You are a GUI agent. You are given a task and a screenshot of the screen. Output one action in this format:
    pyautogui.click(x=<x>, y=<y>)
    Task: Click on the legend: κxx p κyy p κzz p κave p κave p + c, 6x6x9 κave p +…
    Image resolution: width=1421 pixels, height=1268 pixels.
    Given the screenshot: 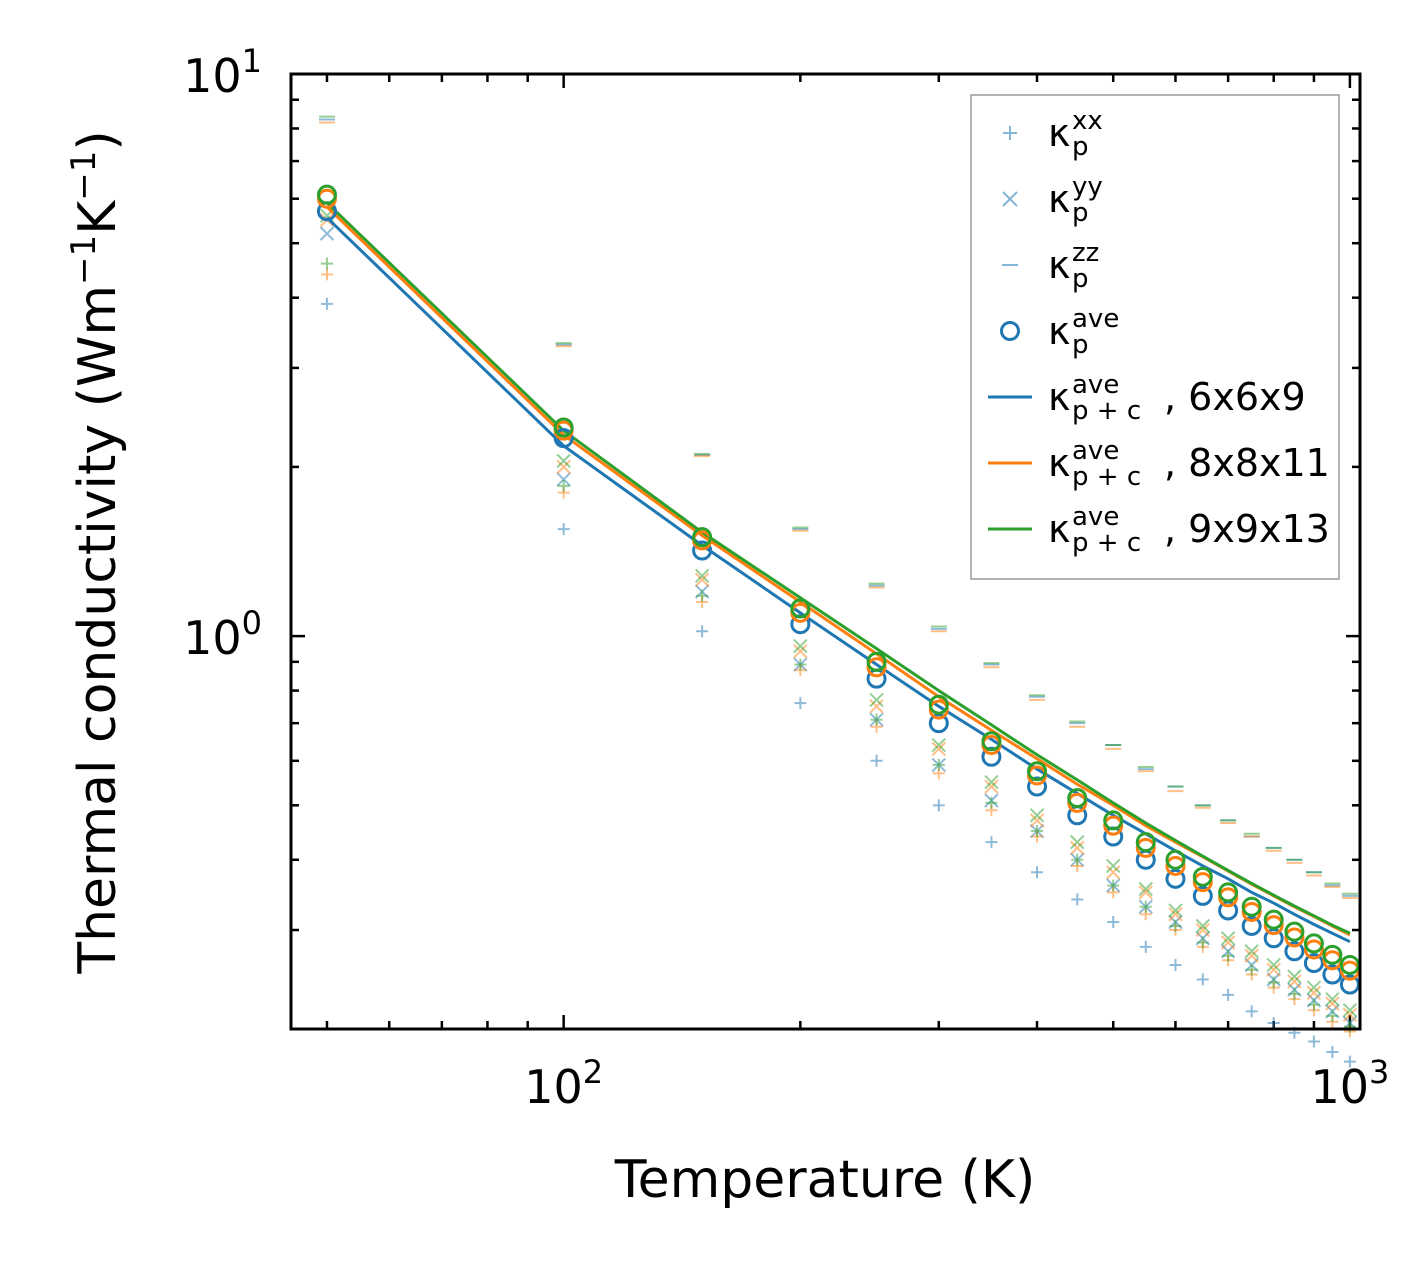 What is the action you would take?
    pyautogui.click(x=1155, y=337)
    